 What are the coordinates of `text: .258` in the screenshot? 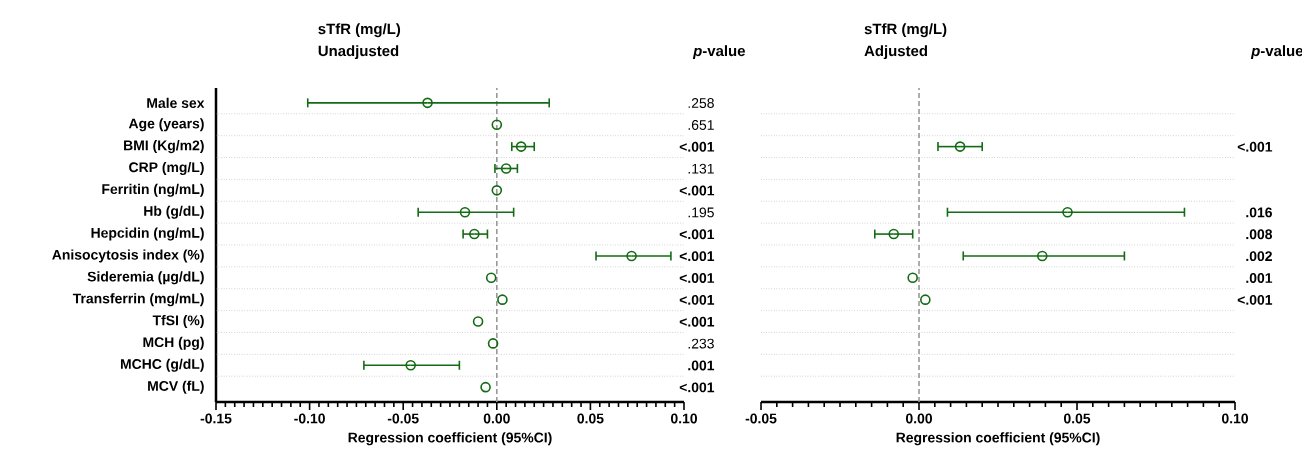 It's located at (701, 103).